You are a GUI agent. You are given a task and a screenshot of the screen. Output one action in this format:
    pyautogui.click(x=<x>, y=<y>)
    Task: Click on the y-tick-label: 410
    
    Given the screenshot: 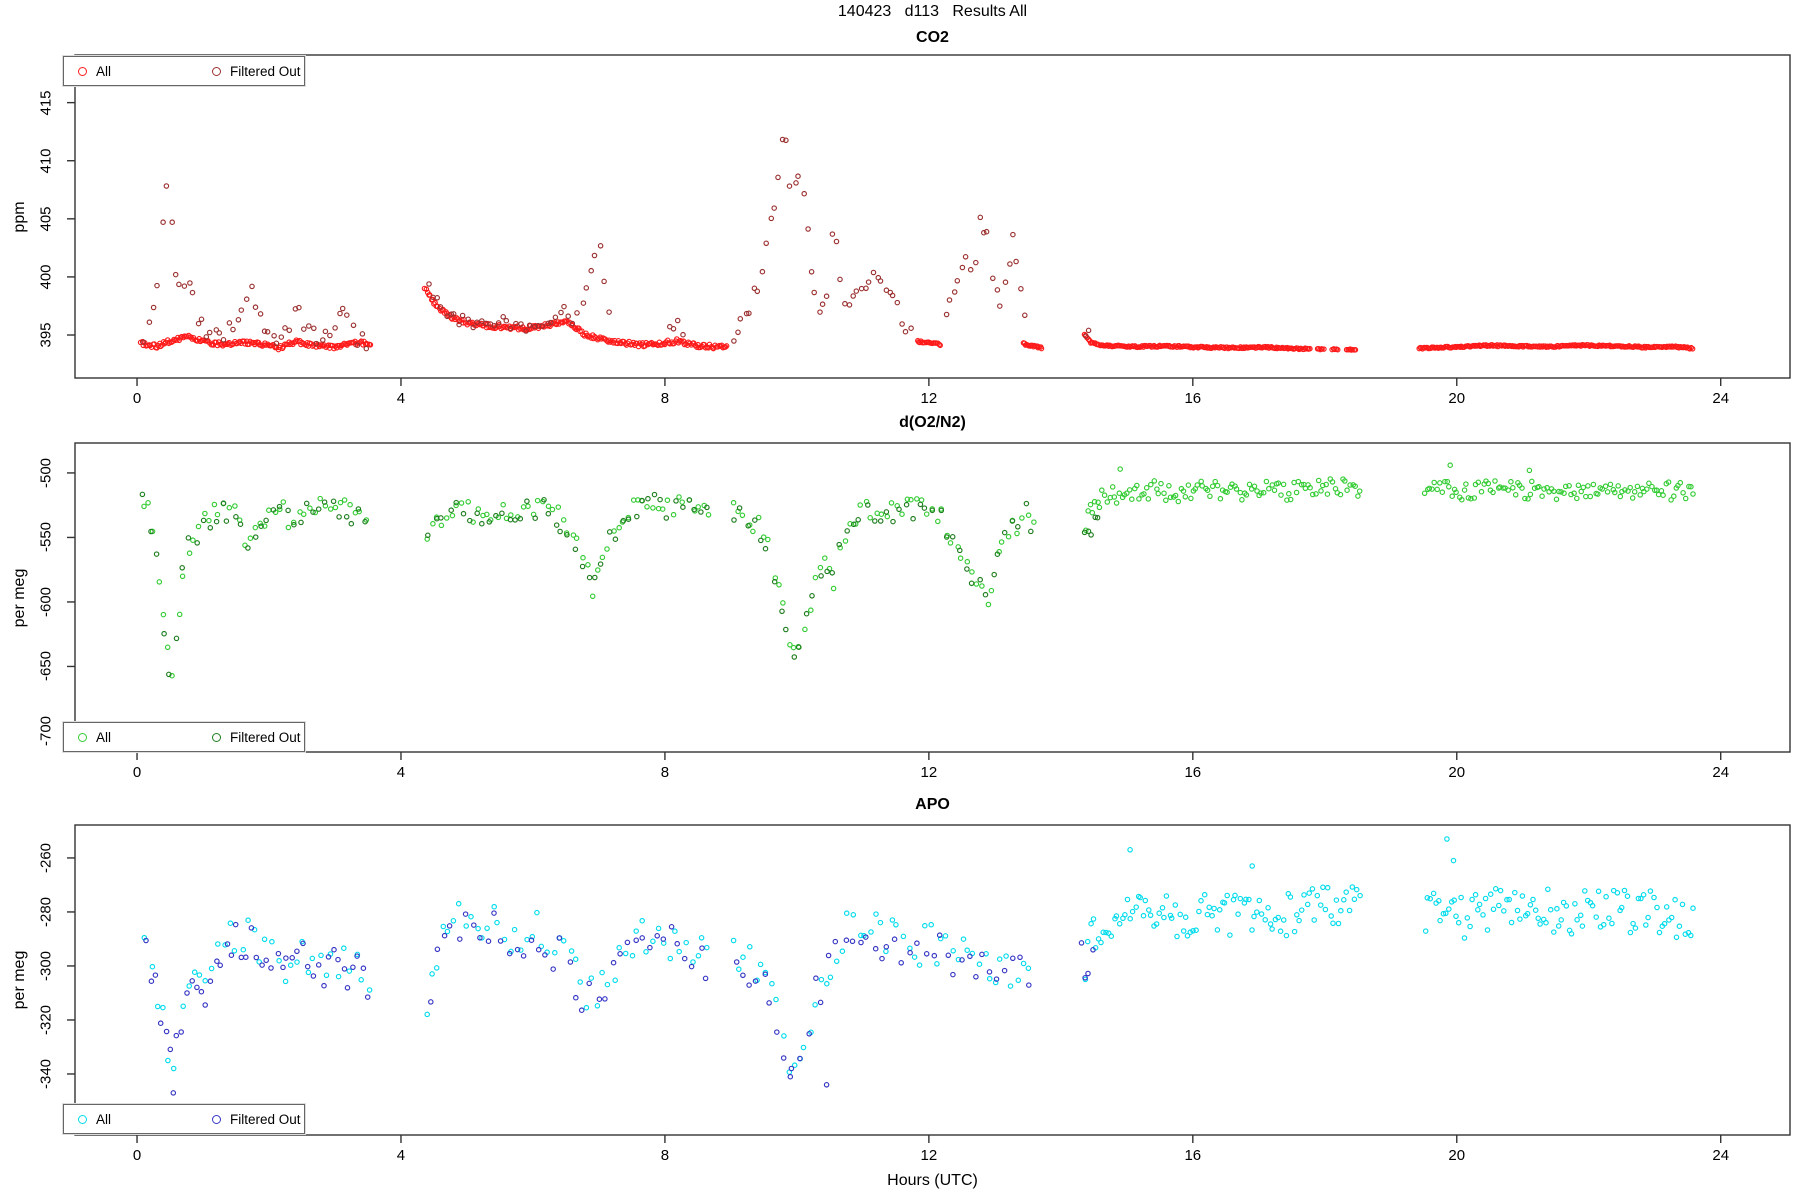 What is the action you would take?
    pyautogui.click(x=46, y=161)
    